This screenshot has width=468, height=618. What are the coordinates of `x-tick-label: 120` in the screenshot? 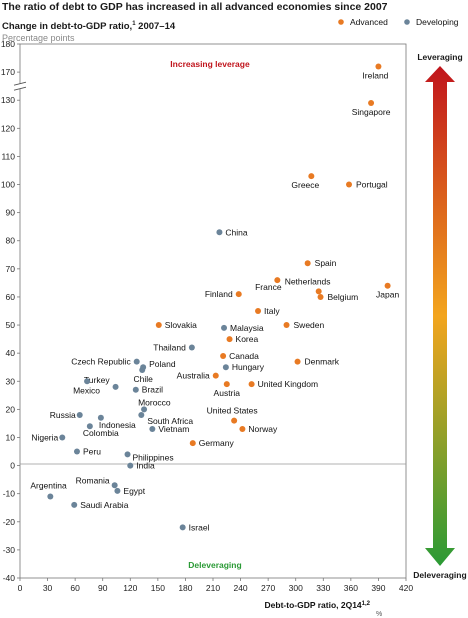 It's located at (130, 588).